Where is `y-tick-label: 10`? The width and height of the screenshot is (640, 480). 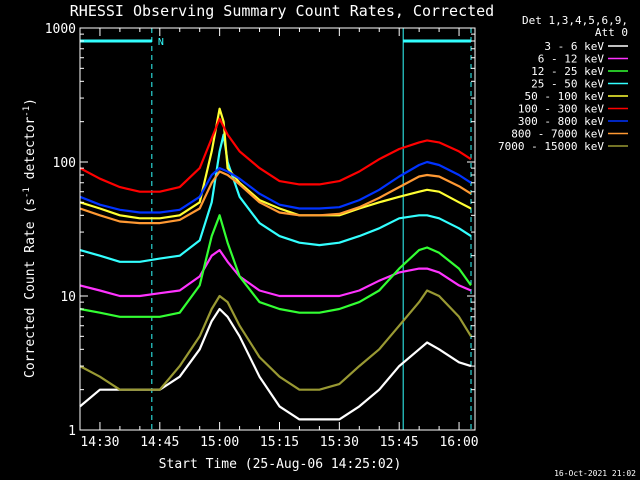 y-tick-label: 10 is located at coordinates (68, 297).